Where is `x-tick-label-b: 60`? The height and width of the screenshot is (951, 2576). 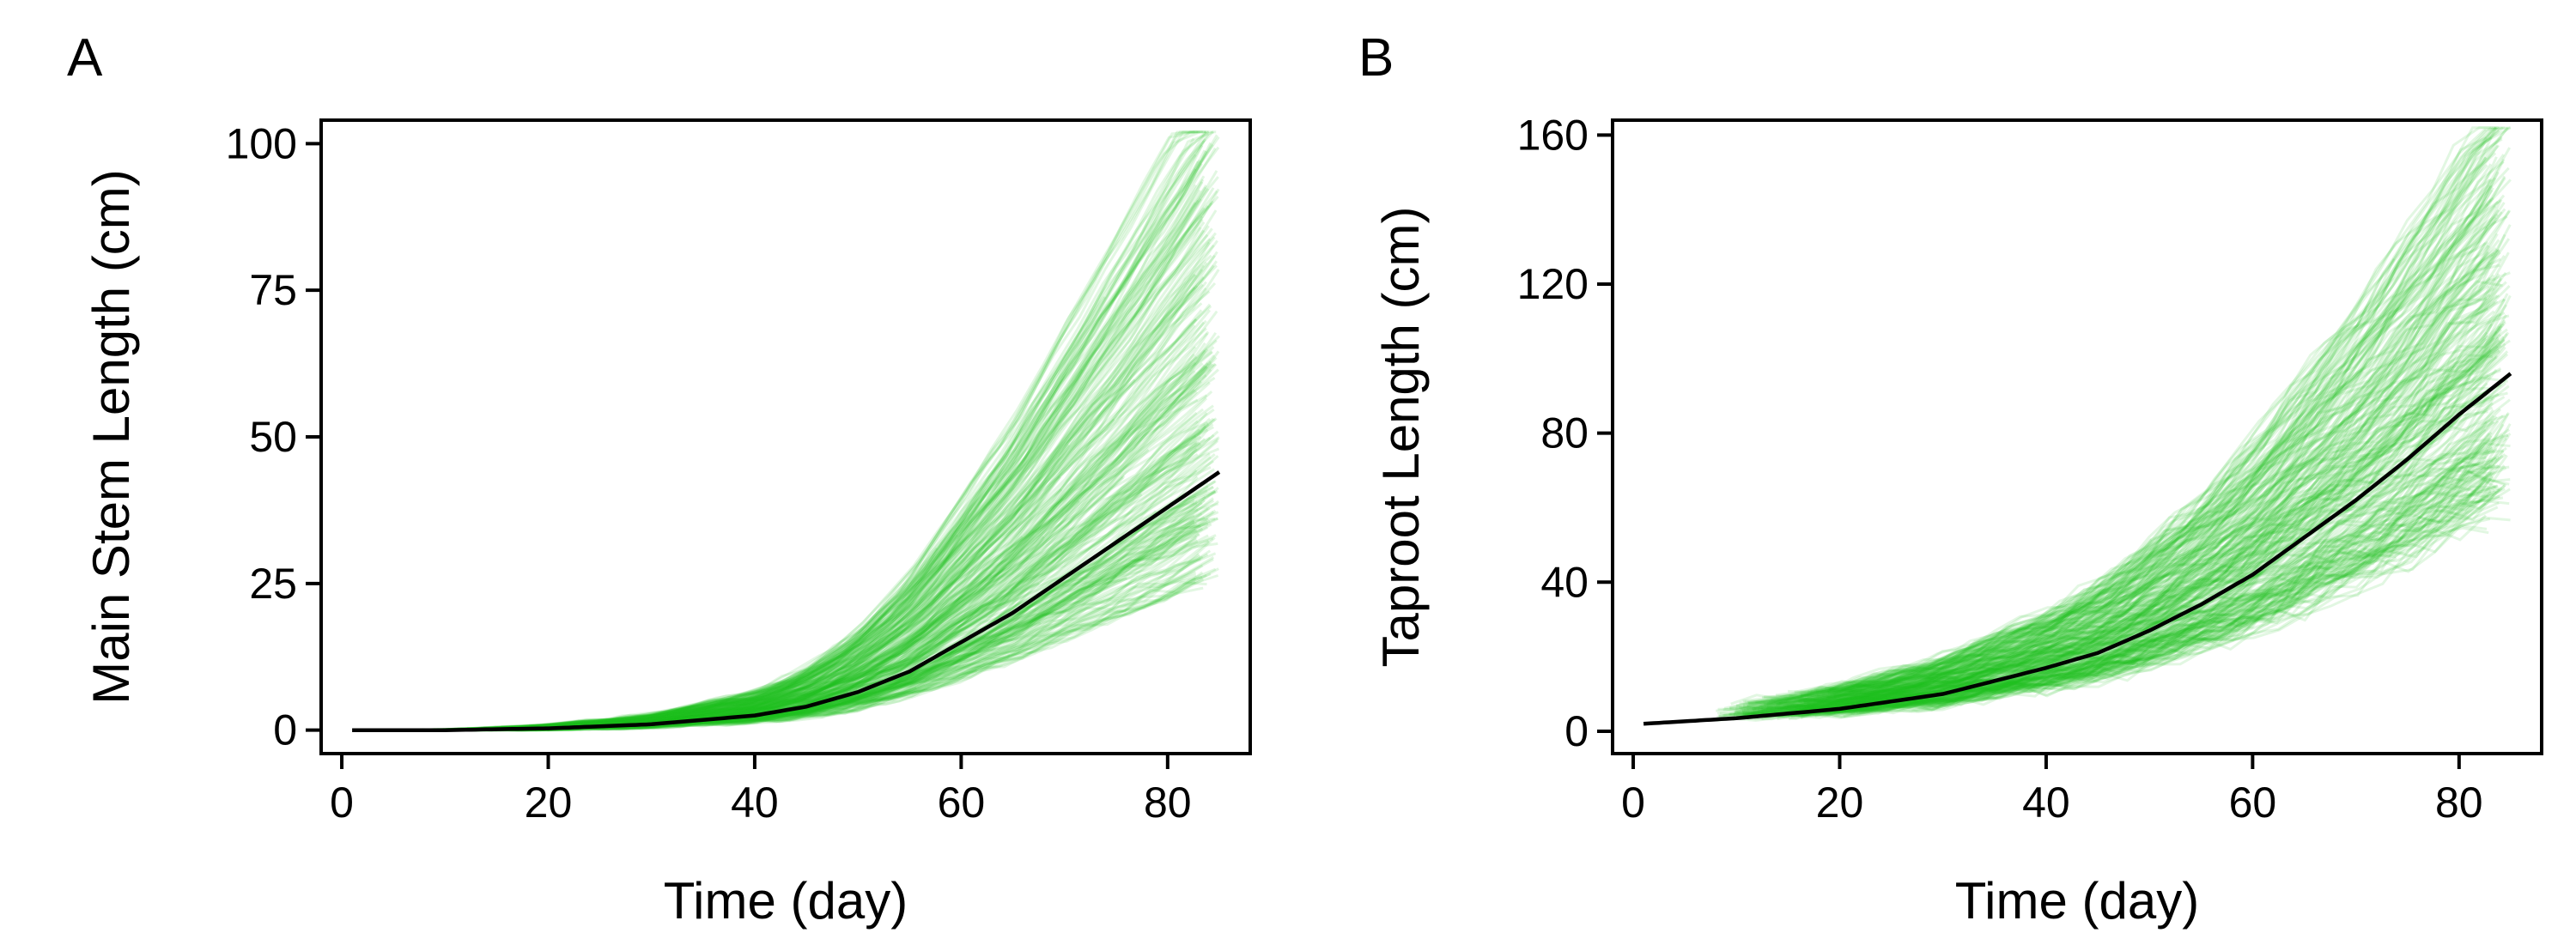 x-tick-label-b: 60 is located at coordinates (2253, 802).